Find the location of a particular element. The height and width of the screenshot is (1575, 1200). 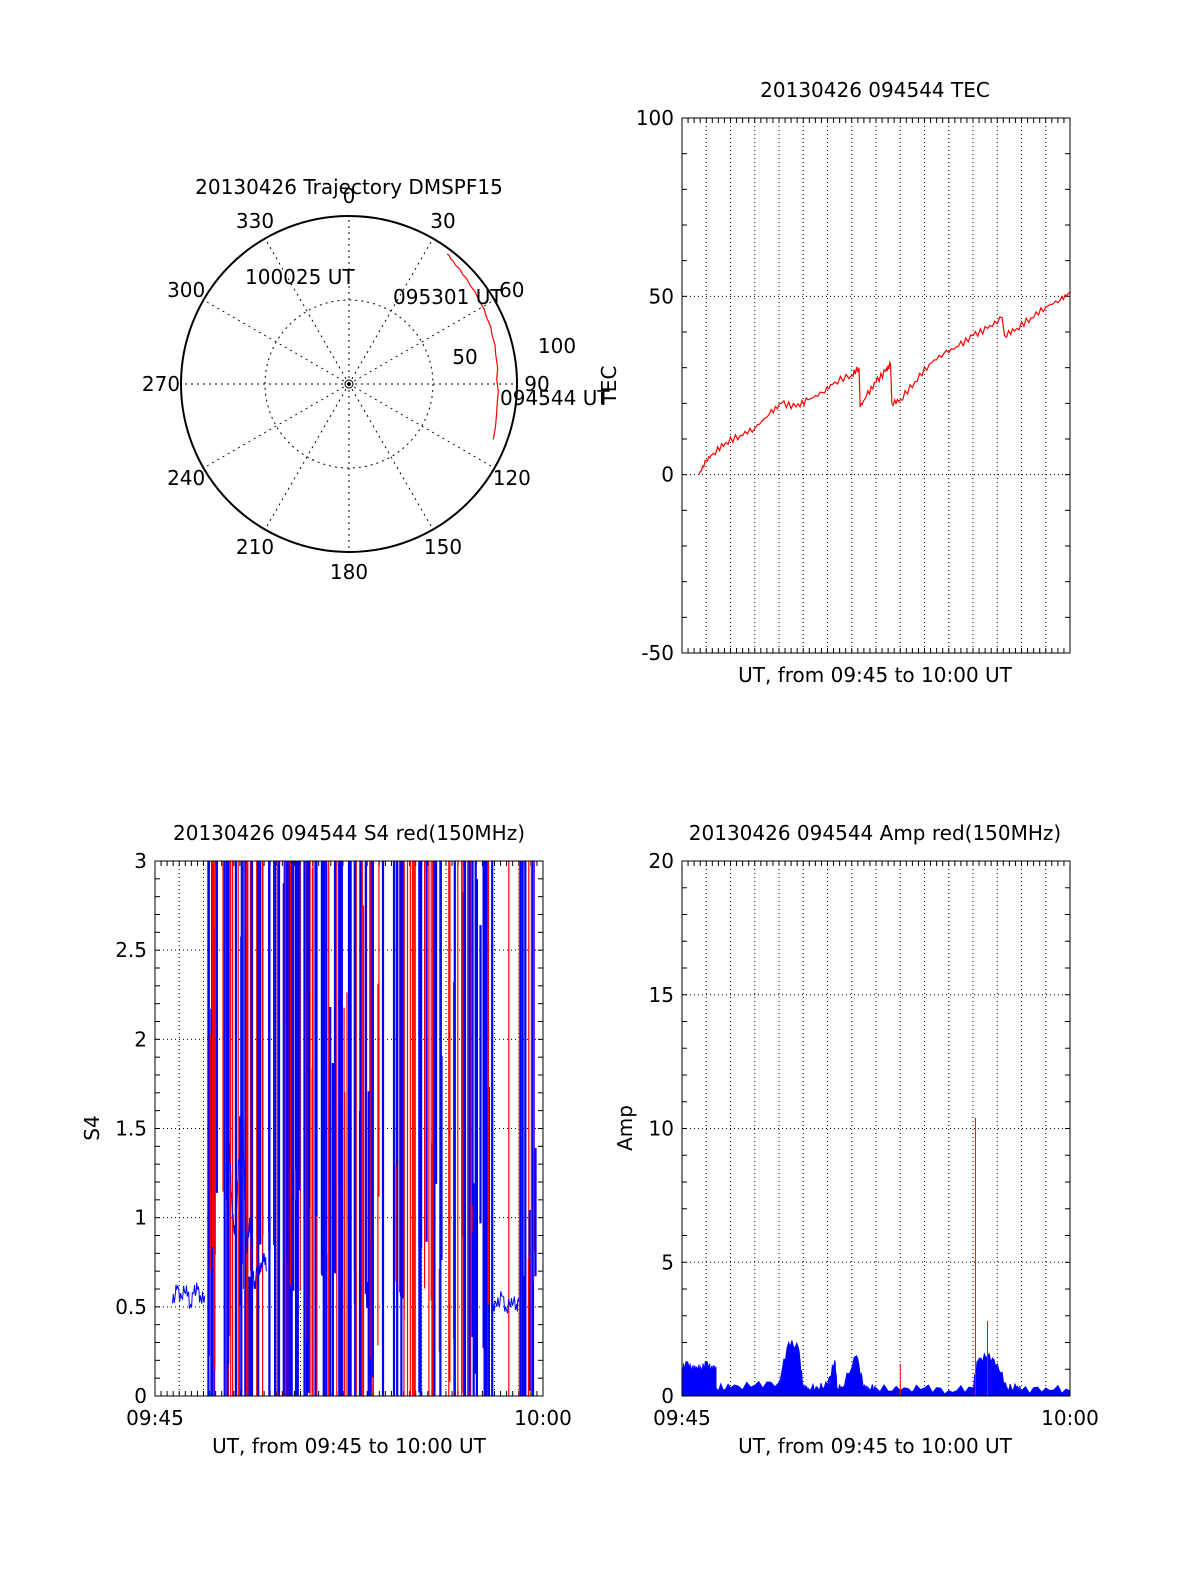

s4-x-tick-end: 10:00 is located at coordinates (543, 1418).